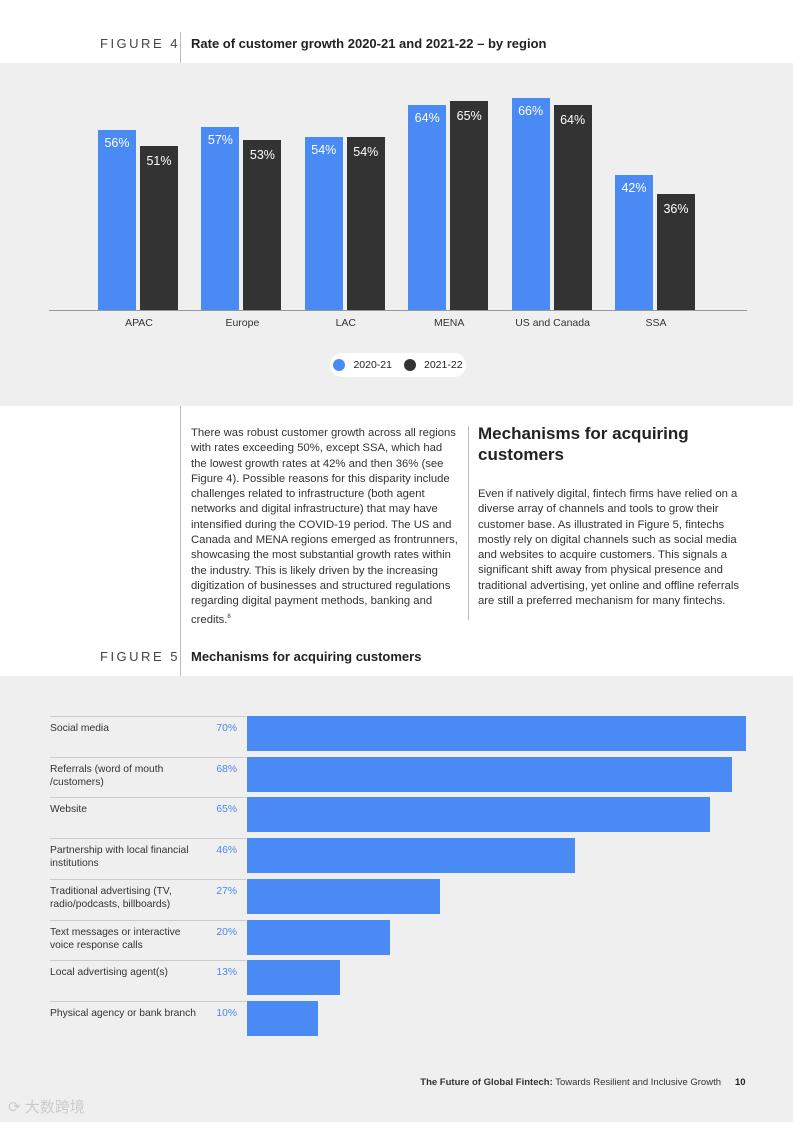  I want to click on figure5-title: Mechanisms for acquiring customers, so click(306, 656).